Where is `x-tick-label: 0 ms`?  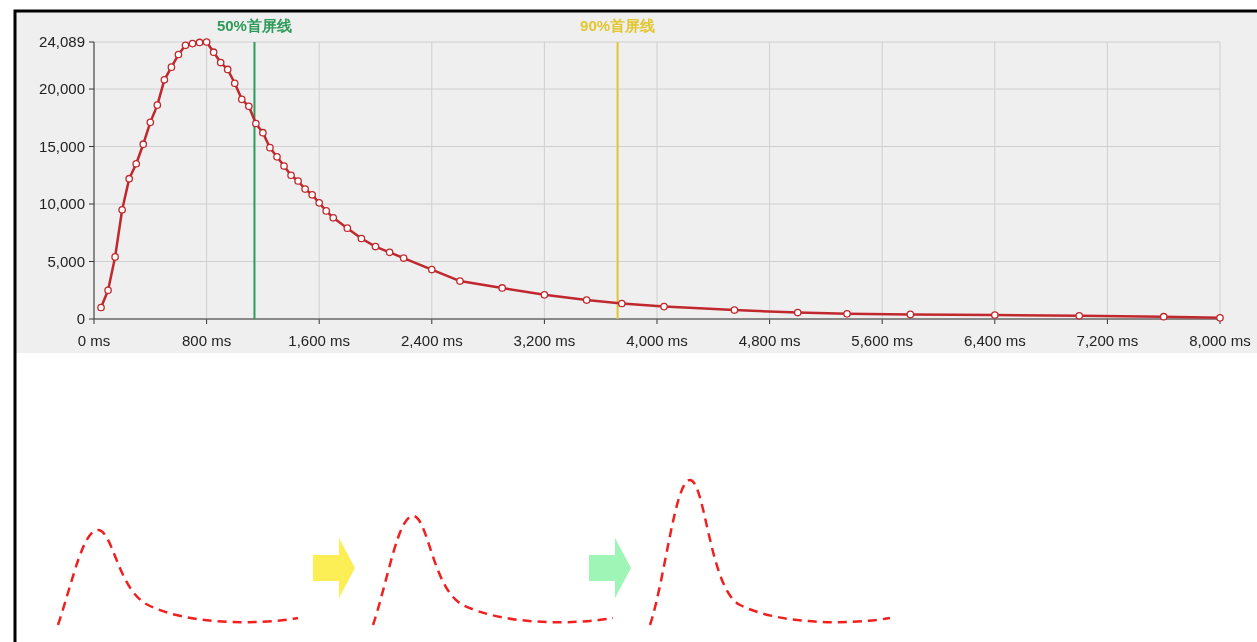 x-tick-label: 0 ms is located at coordinates (94, 340).